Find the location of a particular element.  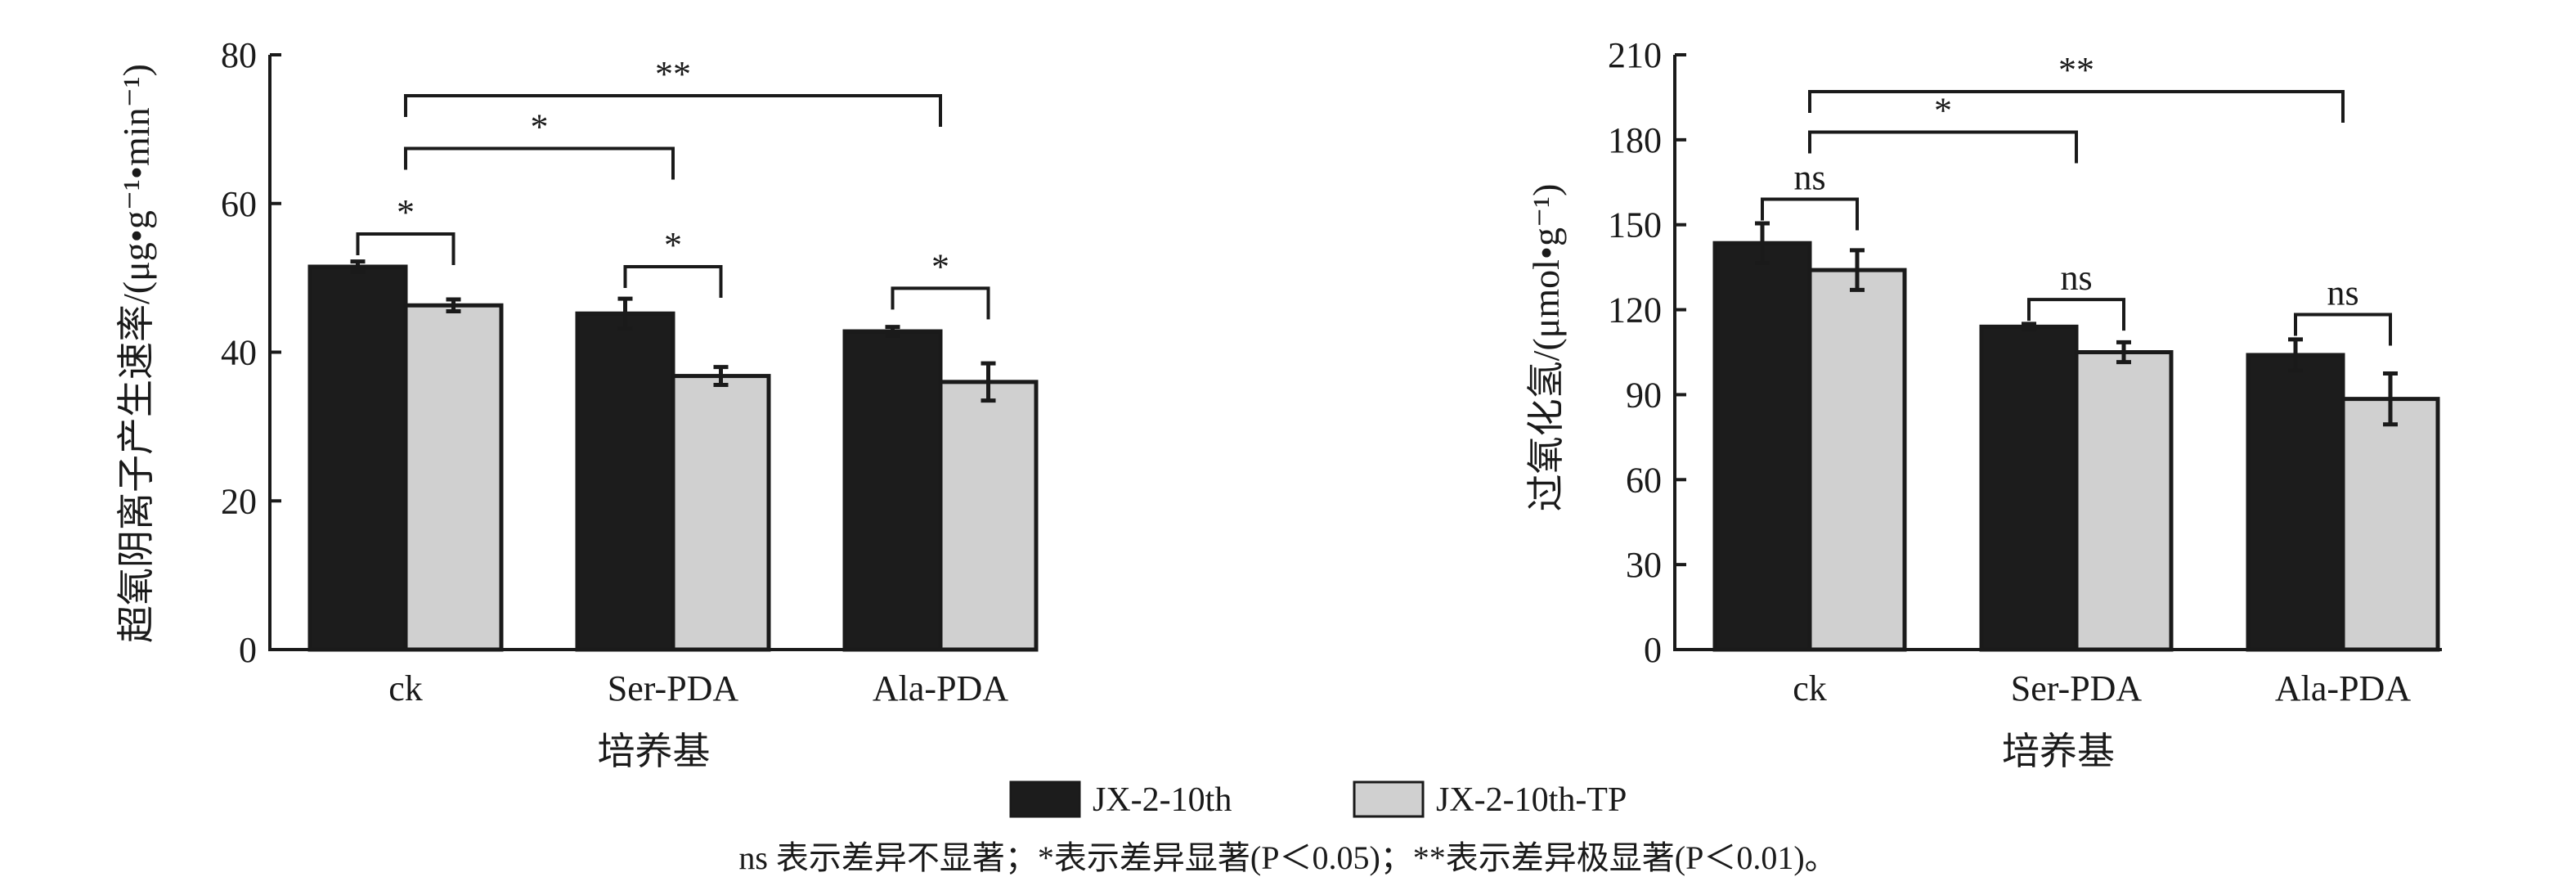

y-tick-label: 120 is located at coordinates (1635, 310).